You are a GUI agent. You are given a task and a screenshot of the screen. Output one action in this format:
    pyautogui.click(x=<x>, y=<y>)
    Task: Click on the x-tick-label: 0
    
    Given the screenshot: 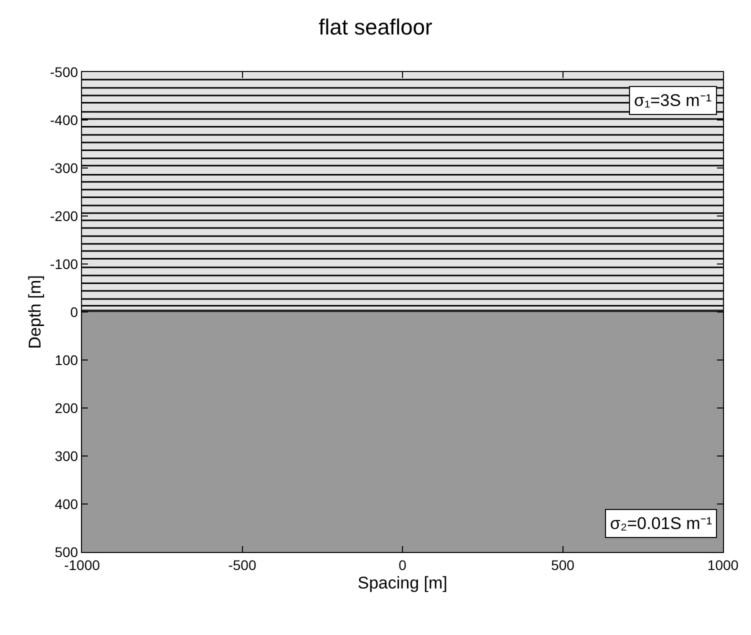 What is the action you would take?
    pyautogui.click(x=402, y=564)
    